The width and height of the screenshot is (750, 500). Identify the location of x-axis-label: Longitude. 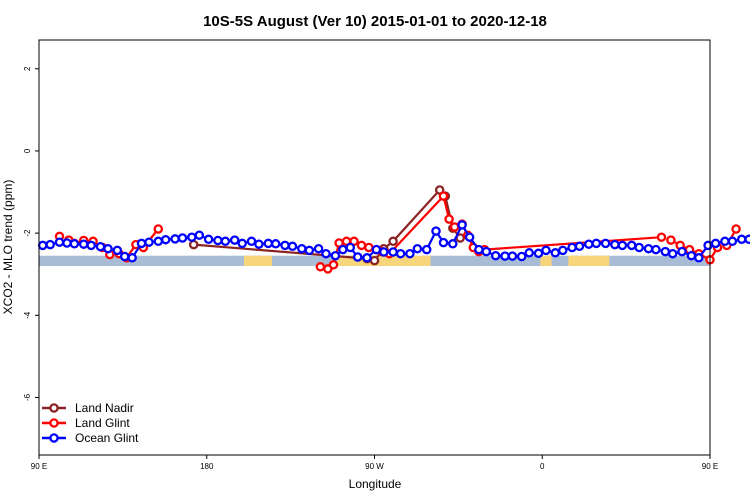
(375, 484).